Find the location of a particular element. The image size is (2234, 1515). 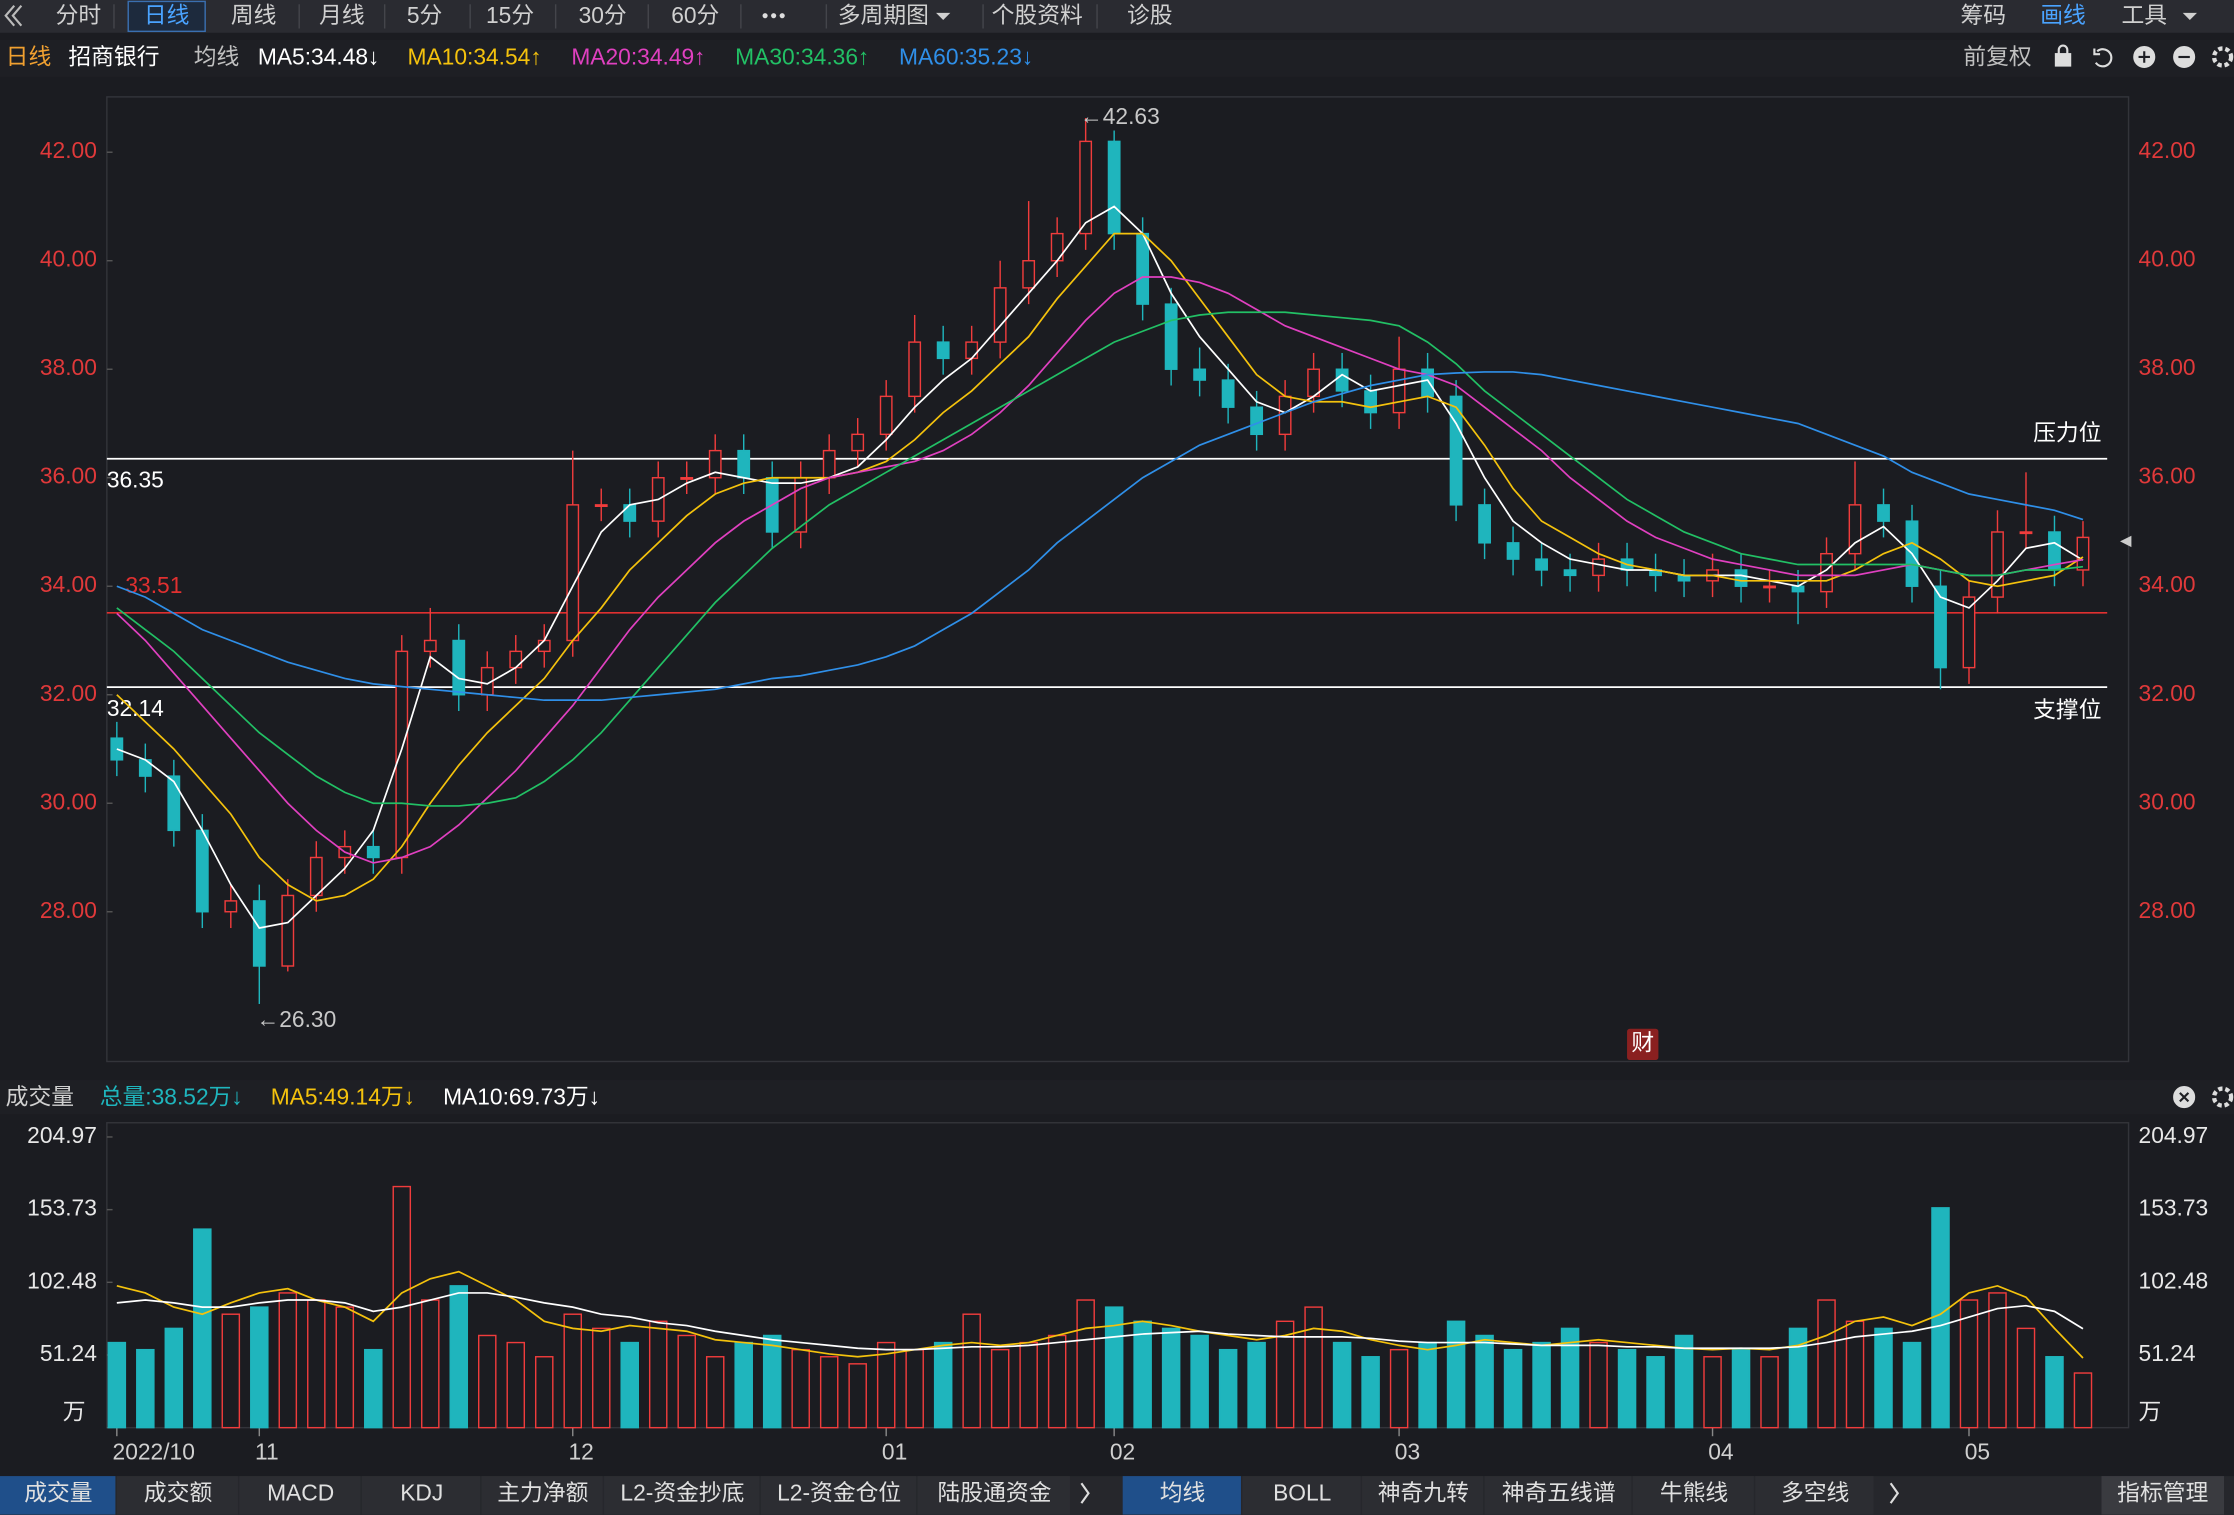

period-tab: 60分 is located at coordinates (695, 15).